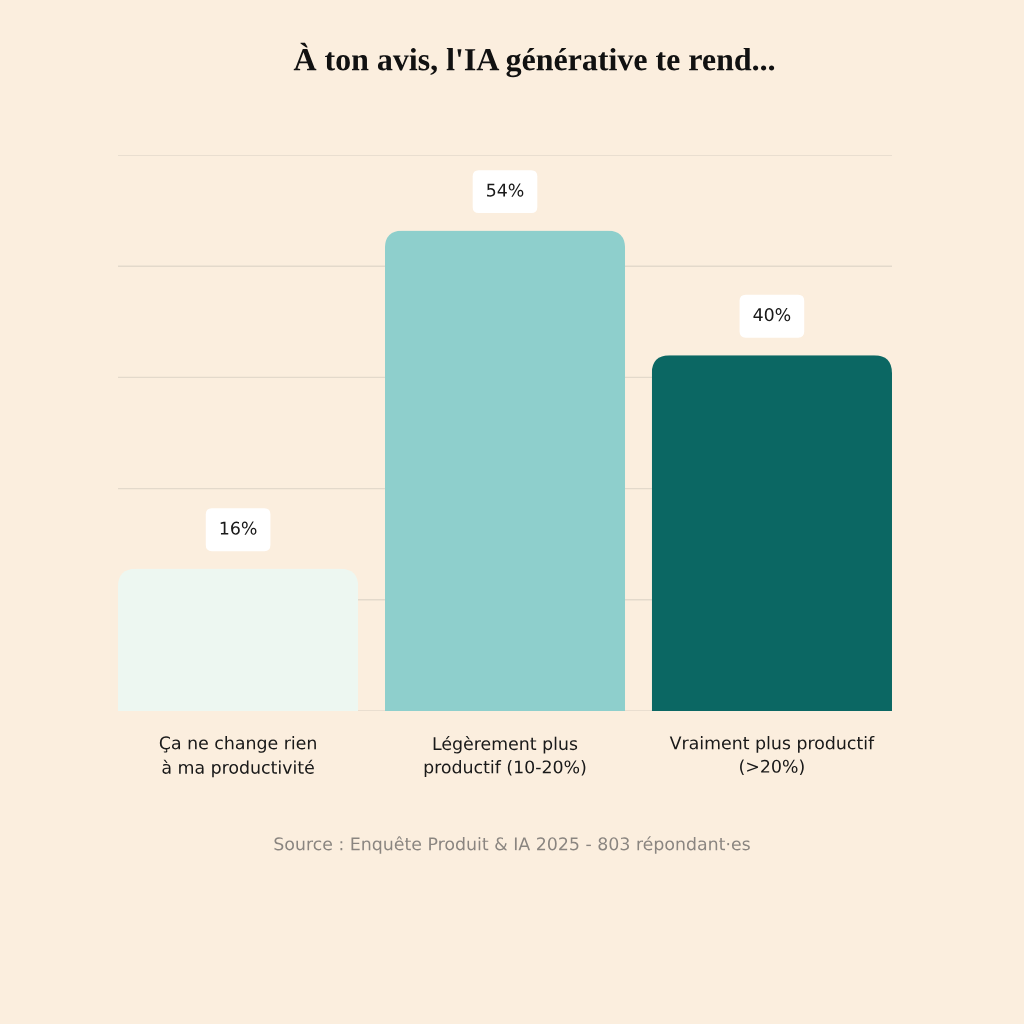  Describe the element at coordinates (512, 845) in the screenshot. I see `source-note: Source : Enquête Produit & IA 2025 - 803 répondant·es` at that location.